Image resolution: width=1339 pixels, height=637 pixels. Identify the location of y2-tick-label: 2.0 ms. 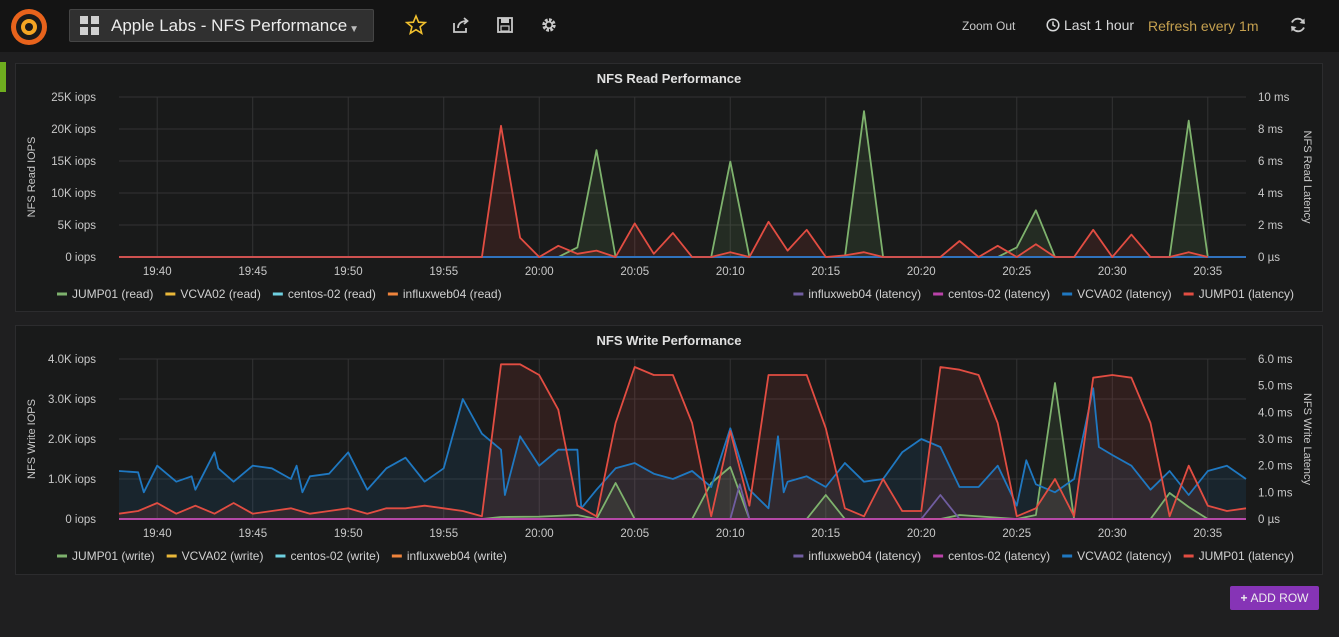
(1275, 467).